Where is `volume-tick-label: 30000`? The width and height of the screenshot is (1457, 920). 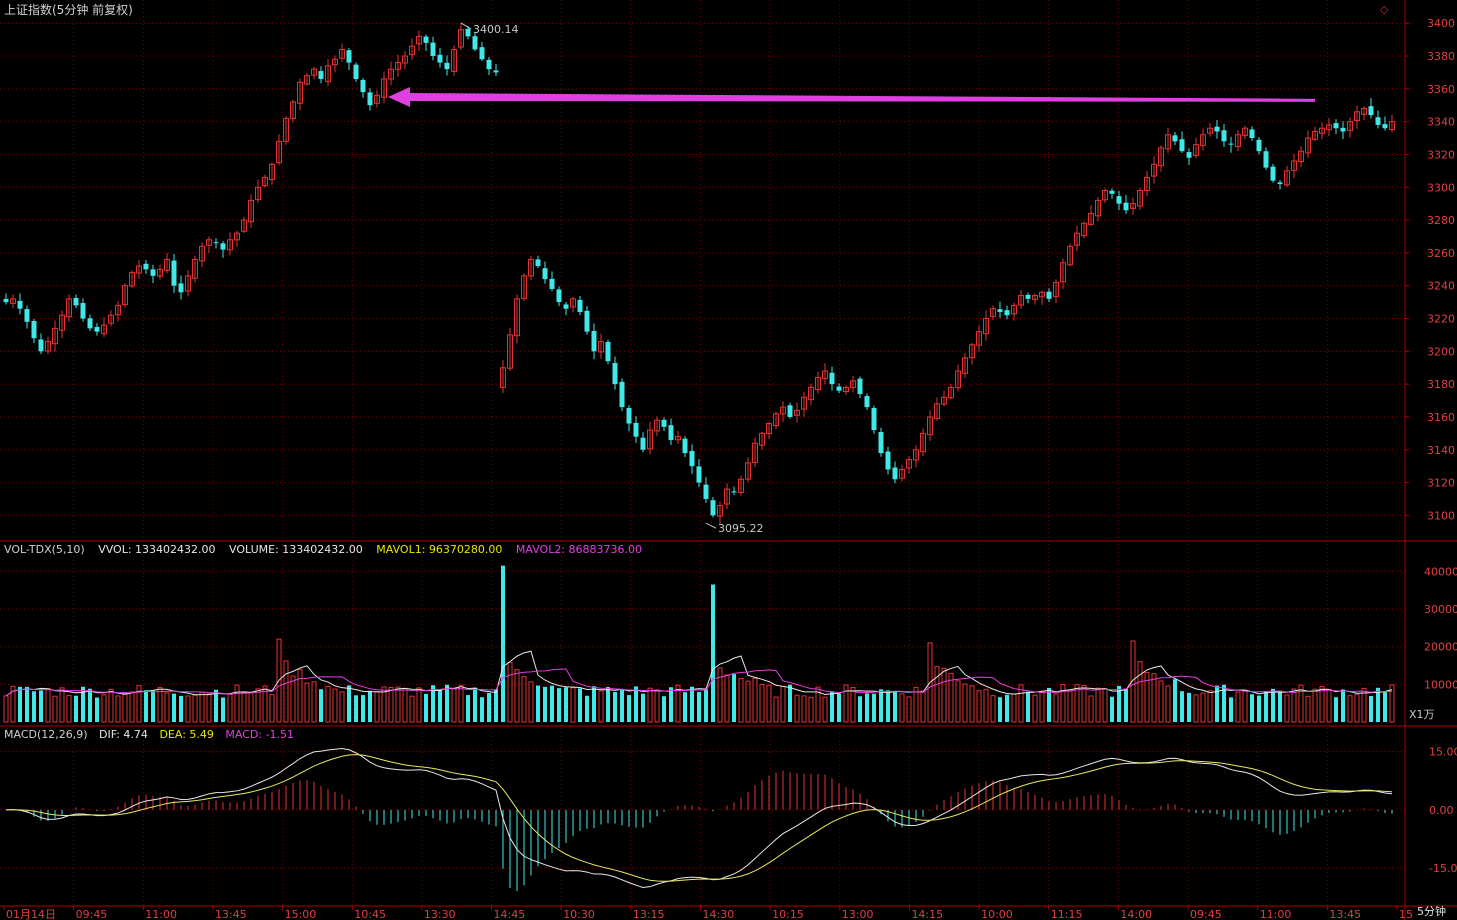
volume-tick-label: 30000 is located at coordinates (1440, 609).